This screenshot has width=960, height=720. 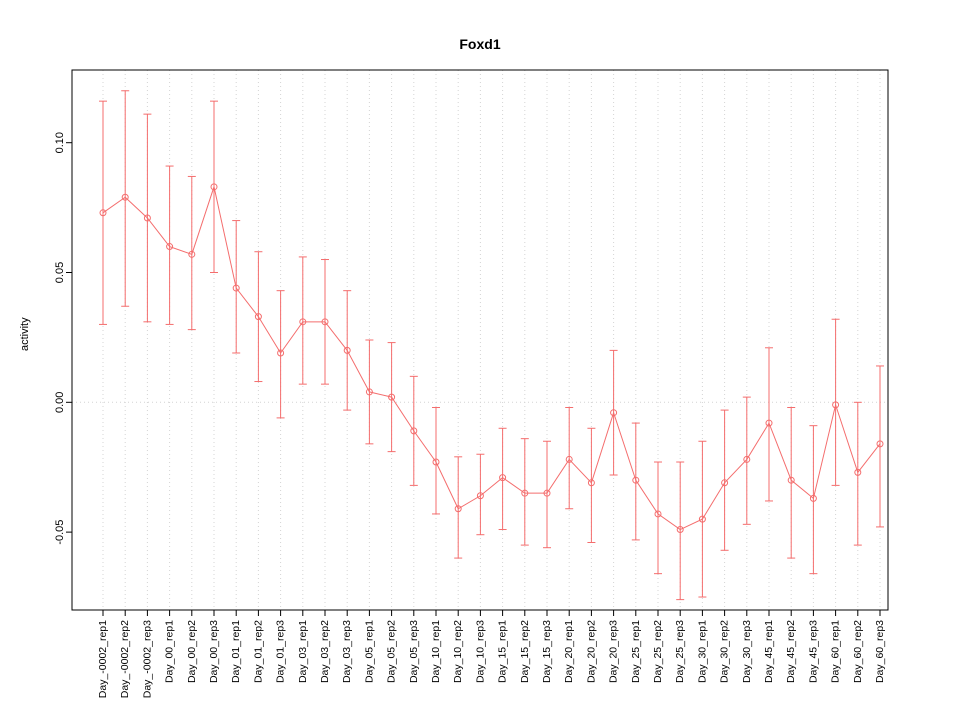 What do you see at coordinates (480, 651) in the screenshot?
I see `x-tick-label: Day_10_rep3` at bounding box center [480, 651].